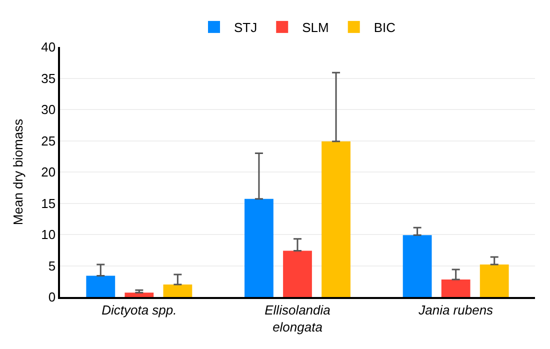 Image resolution: width=550 pixels, height=349 pixels. I want to click on legend-label: STJ, so click(246, 28).